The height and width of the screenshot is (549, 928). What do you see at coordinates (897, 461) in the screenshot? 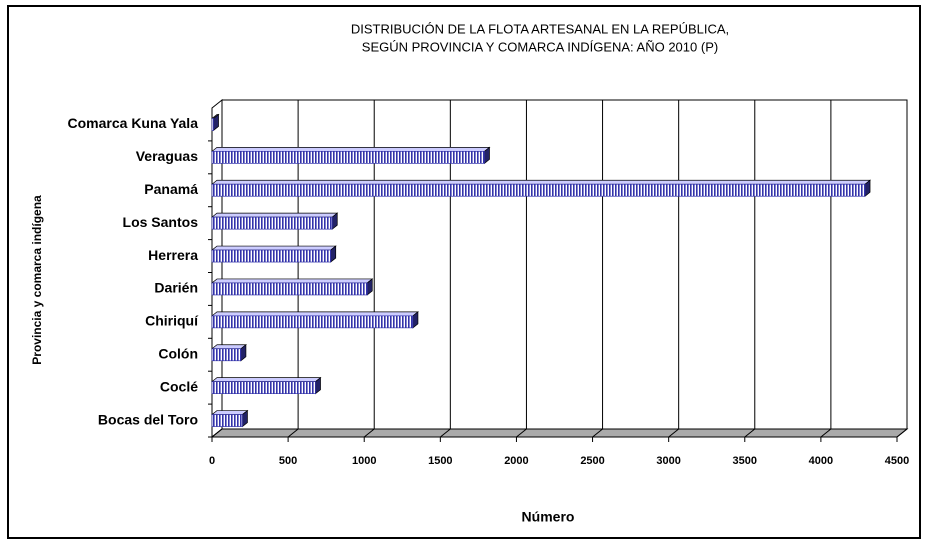
I see `x-tick-label: 4500` at bounding box center [897, 461].